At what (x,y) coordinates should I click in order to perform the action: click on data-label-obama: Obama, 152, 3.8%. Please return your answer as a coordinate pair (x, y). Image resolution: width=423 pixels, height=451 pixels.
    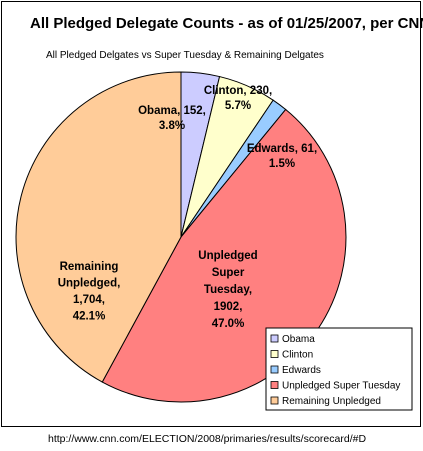
    Looking at the image, I should click on (172, 118).